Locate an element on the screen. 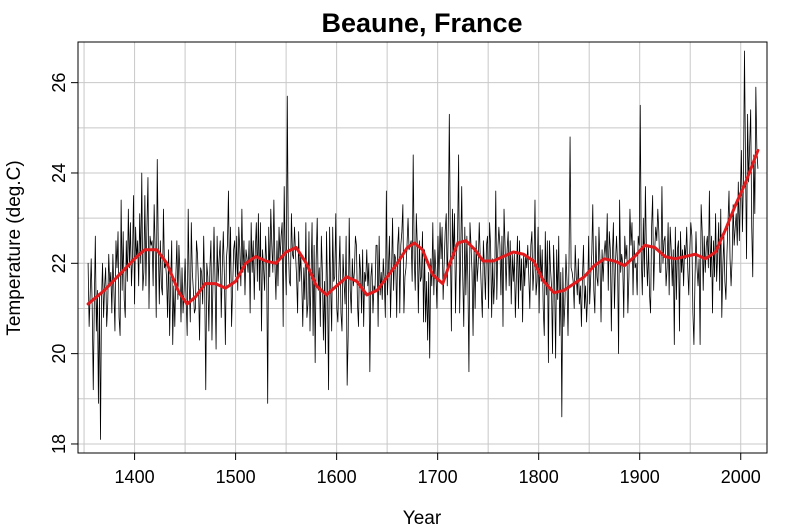 This screenshot has height=532, width=800. x-tick-label: 1600 is located at coordinates (337, 477).